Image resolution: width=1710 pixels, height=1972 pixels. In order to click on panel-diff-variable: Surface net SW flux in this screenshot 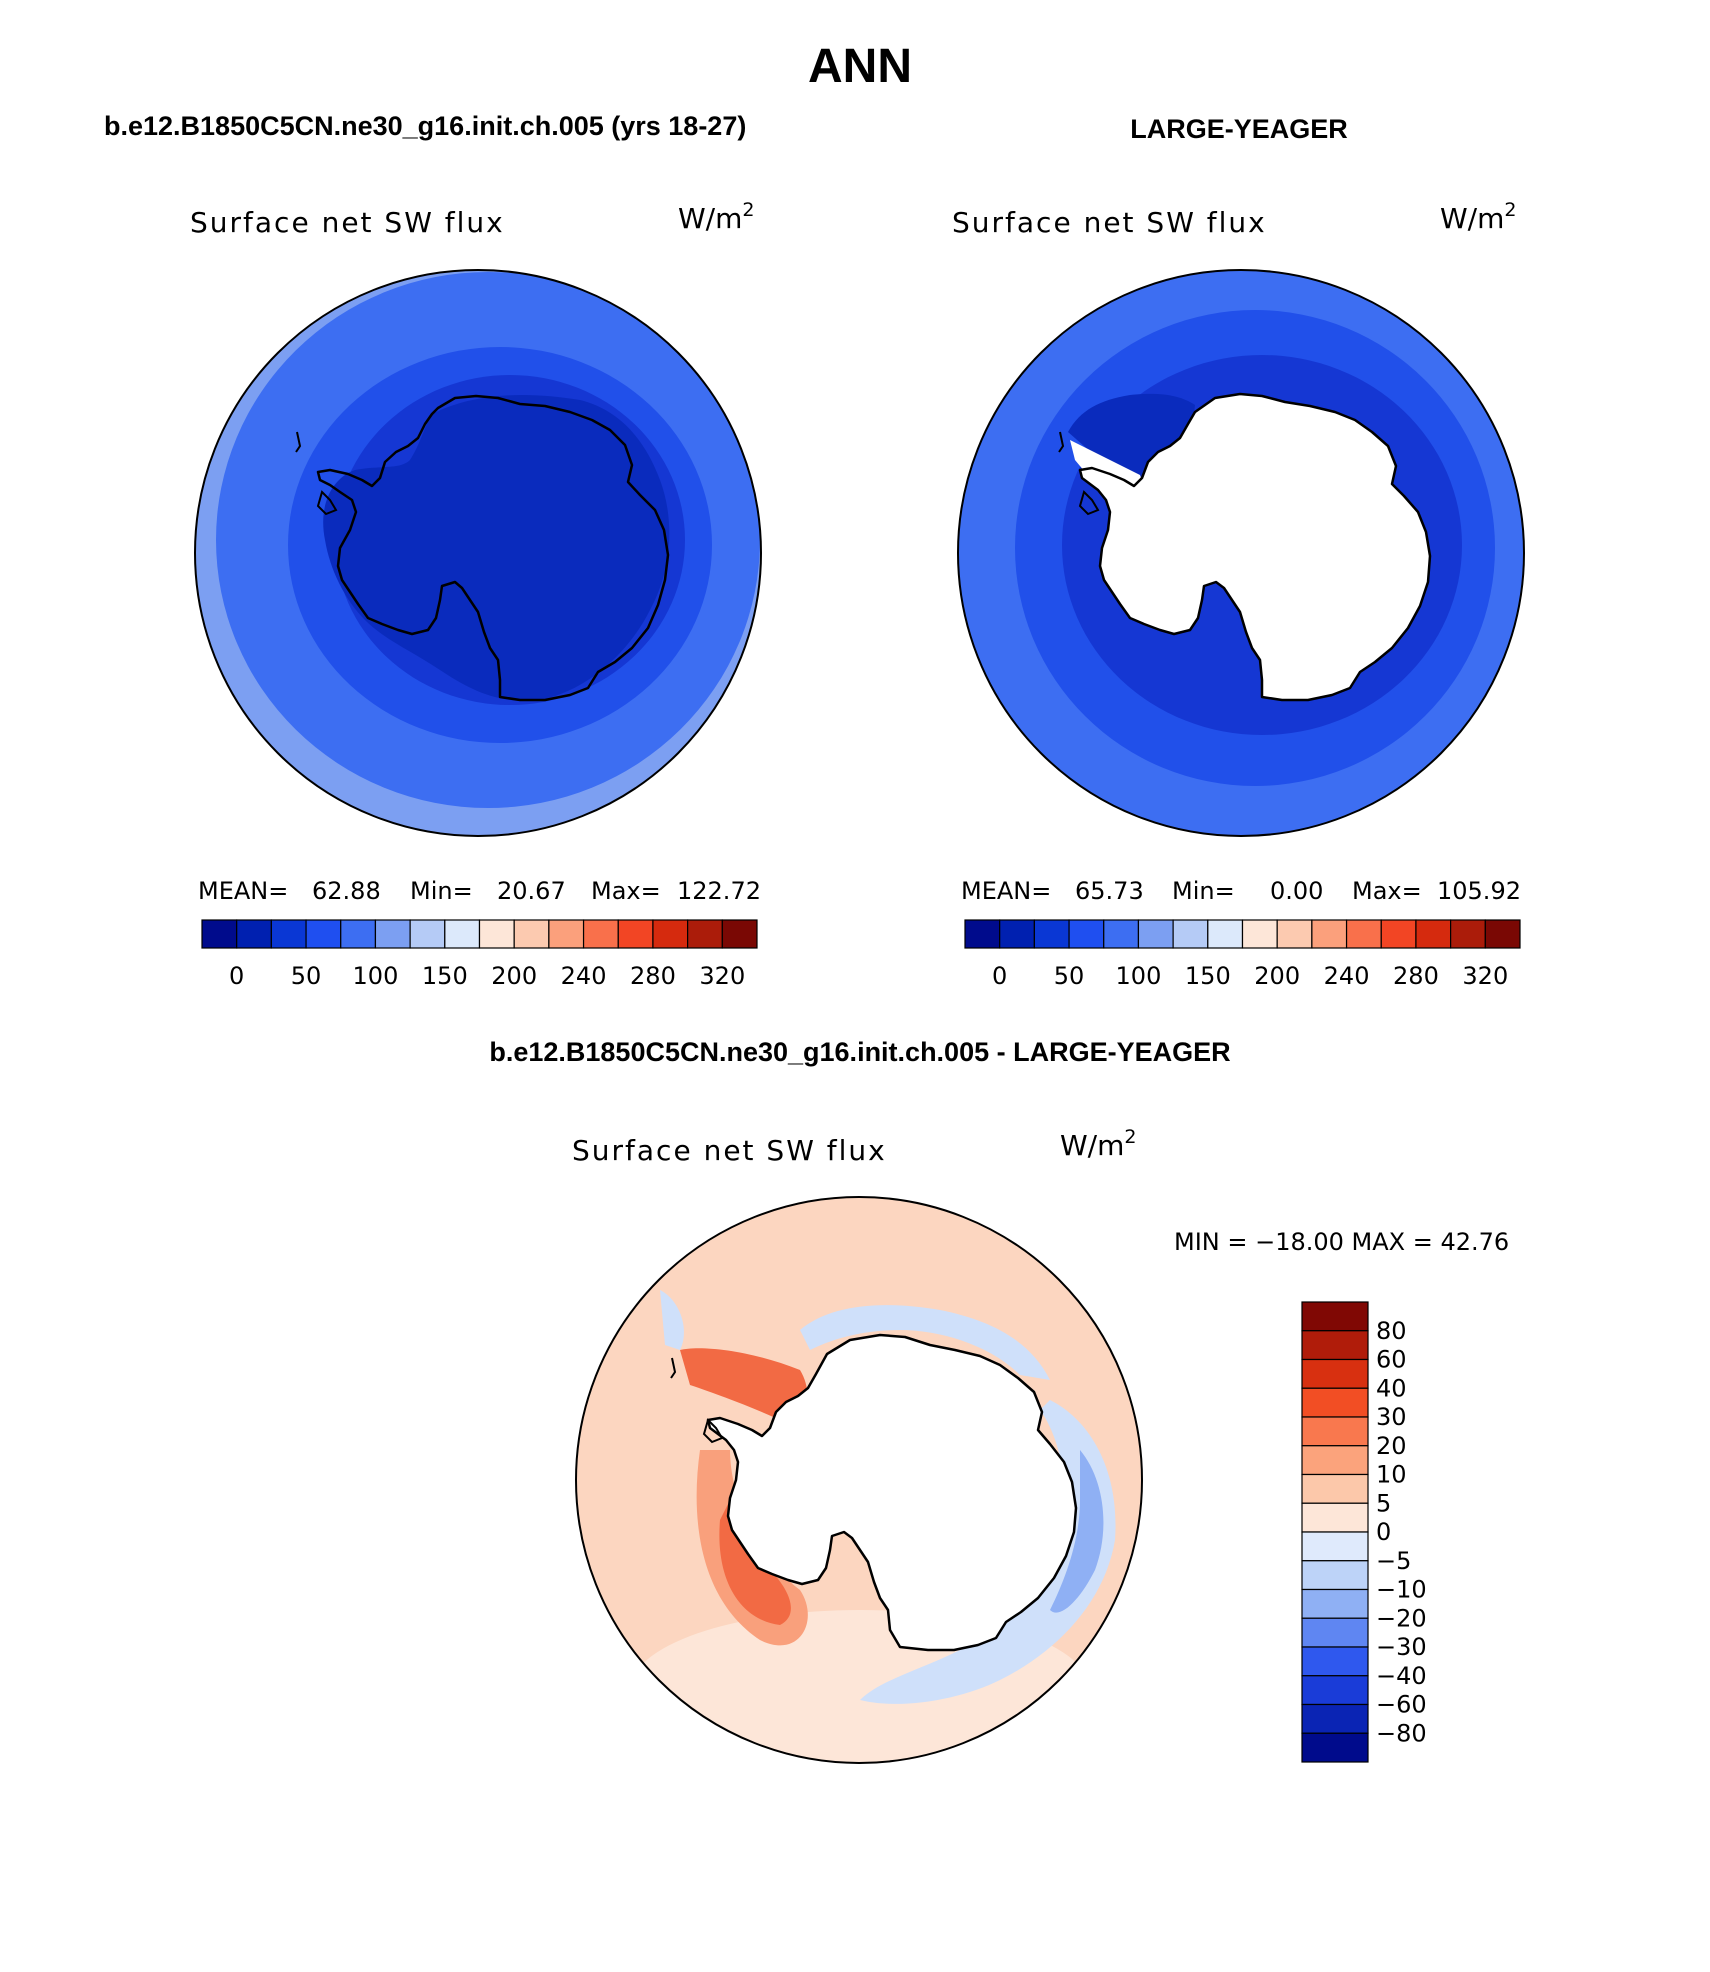, I will do `click(729, 1150)`.